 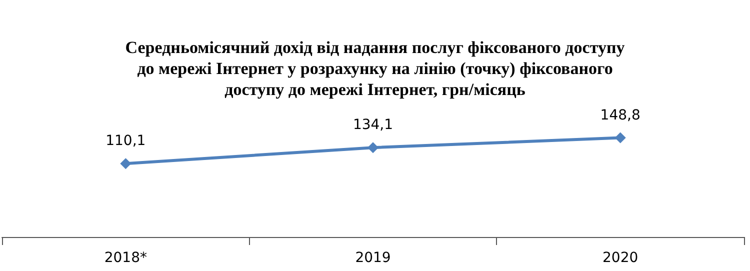 What do you see at coordinates (620, 258) in the screenshot?
I see `x-tick-label: 2020` at bounding box center [620, 258].